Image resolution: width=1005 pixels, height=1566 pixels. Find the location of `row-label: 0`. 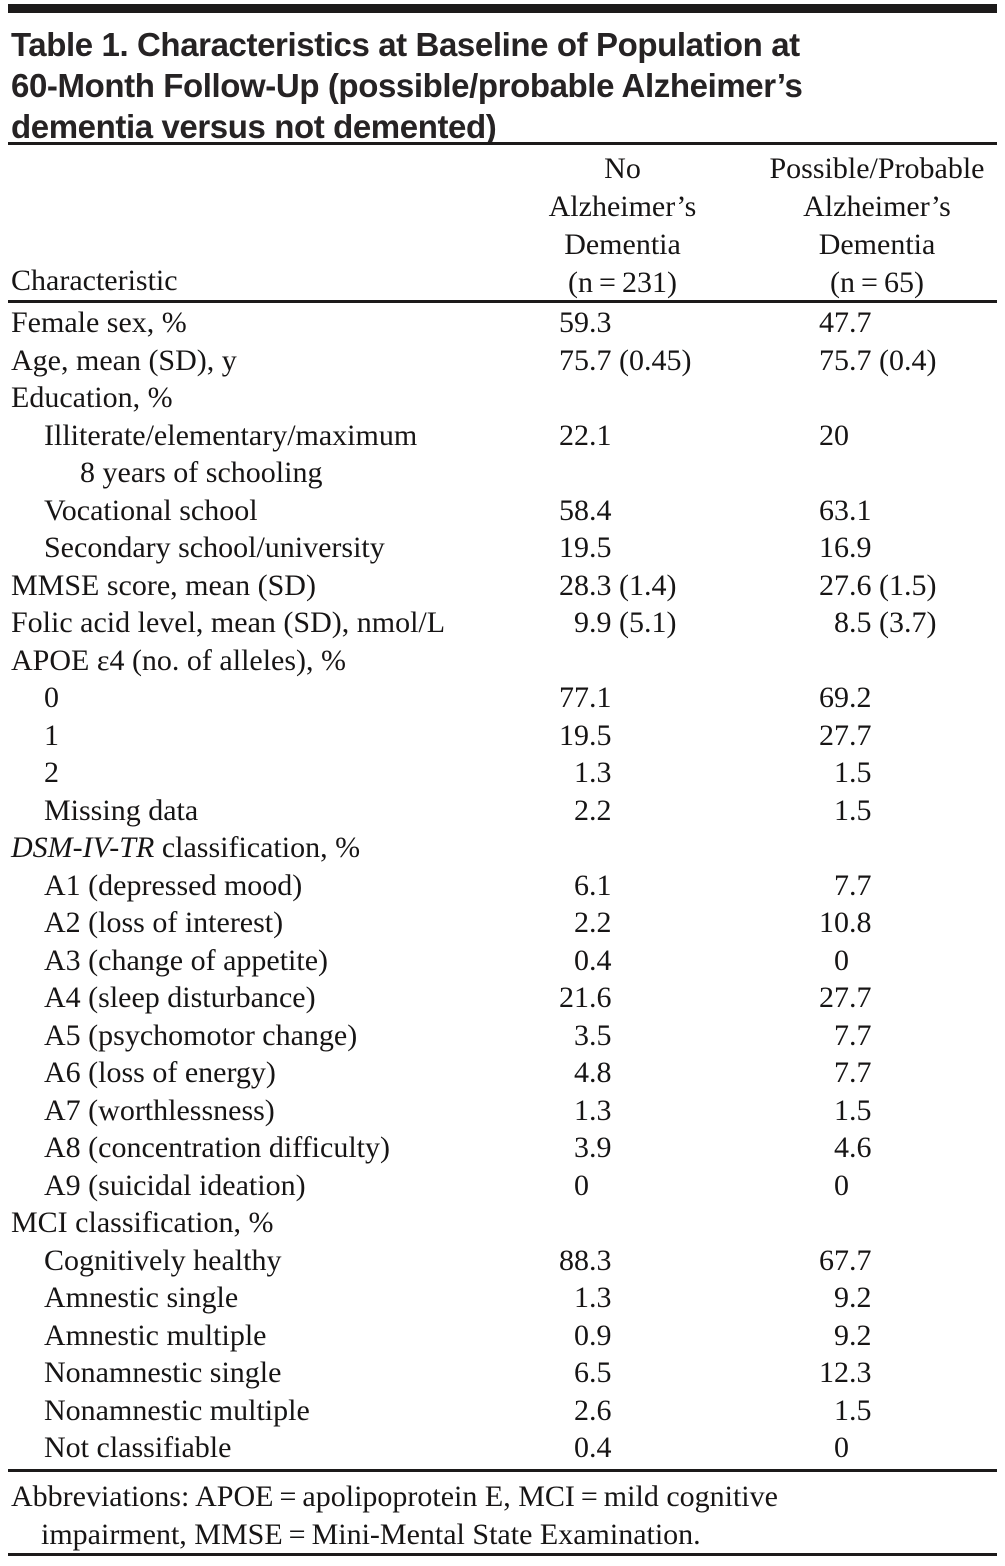

row-label: 0 is located at coordinates (51, 697).